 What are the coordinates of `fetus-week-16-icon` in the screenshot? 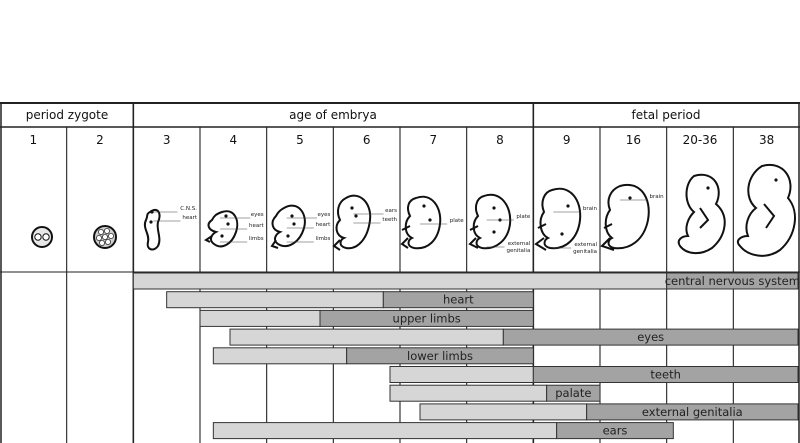 It's located at (625, 217).